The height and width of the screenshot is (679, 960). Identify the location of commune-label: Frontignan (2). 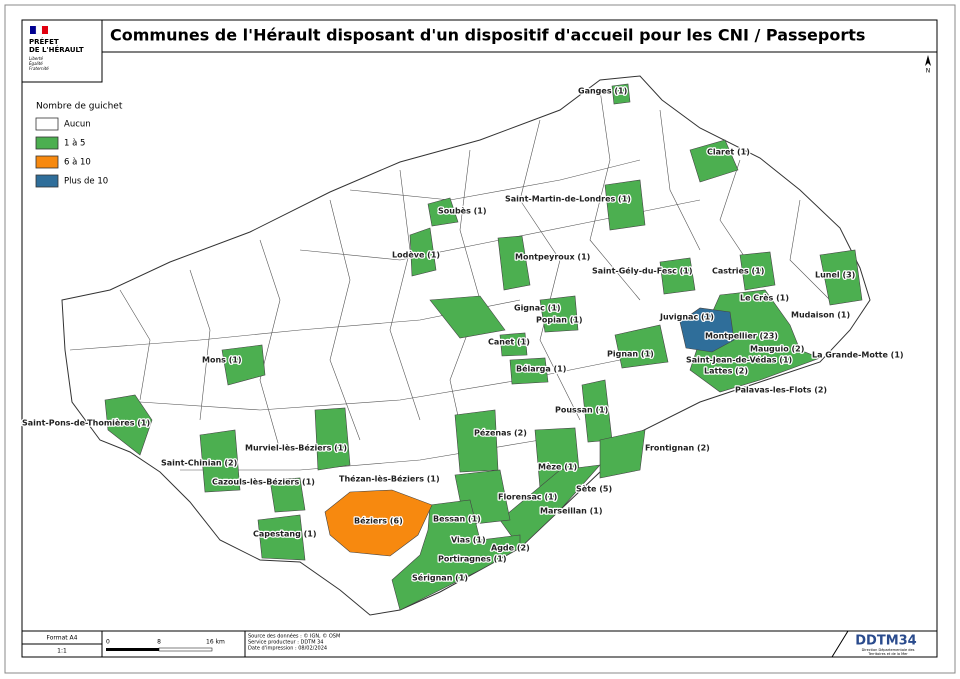
(677, 448).